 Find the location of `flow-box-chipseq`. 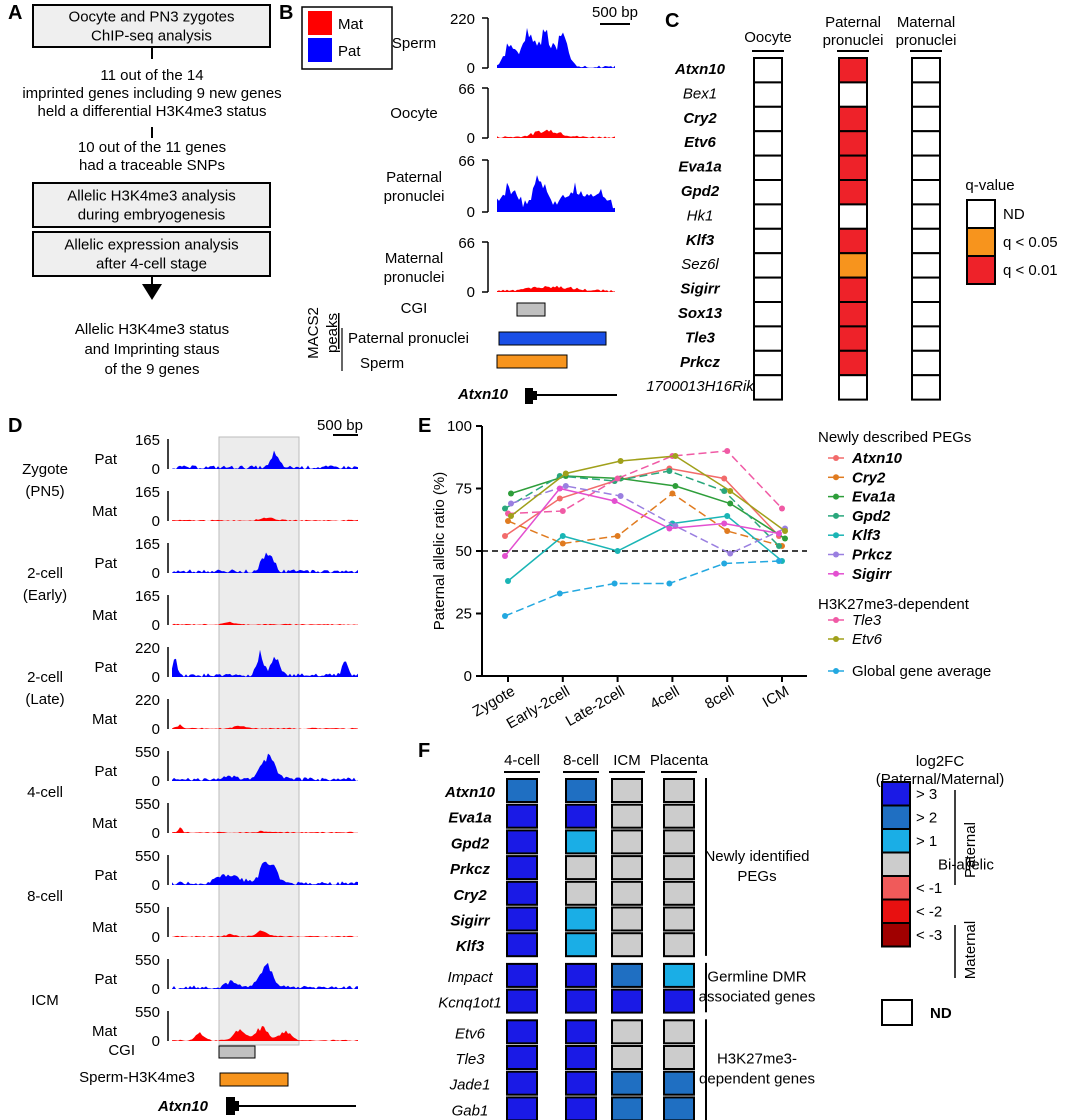

flow-box-chipseq is located at coordinates (151, 26).